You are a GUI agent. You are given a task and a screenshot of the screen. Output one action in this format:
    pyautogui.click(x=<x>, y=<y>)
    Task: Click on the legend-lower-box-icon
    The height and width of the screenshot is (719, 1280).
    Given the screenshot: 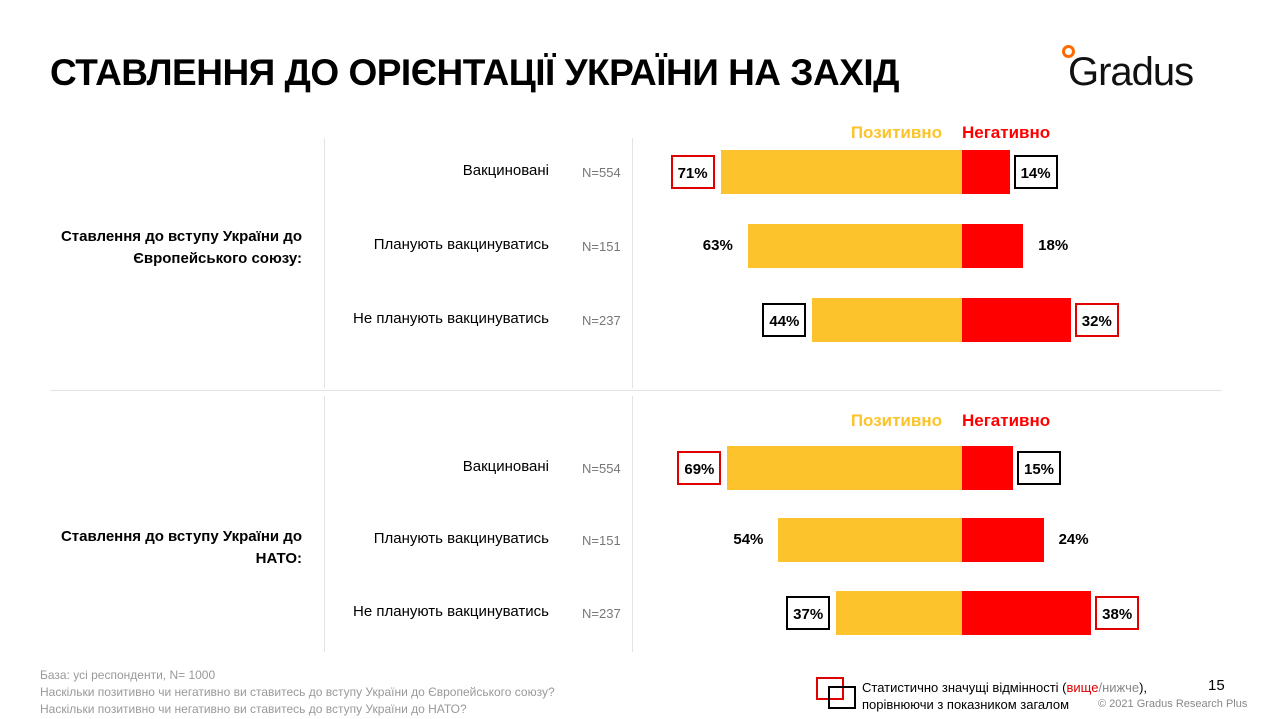 What is the action you would take?
    pyautogui.click(x=842, y=697)
    